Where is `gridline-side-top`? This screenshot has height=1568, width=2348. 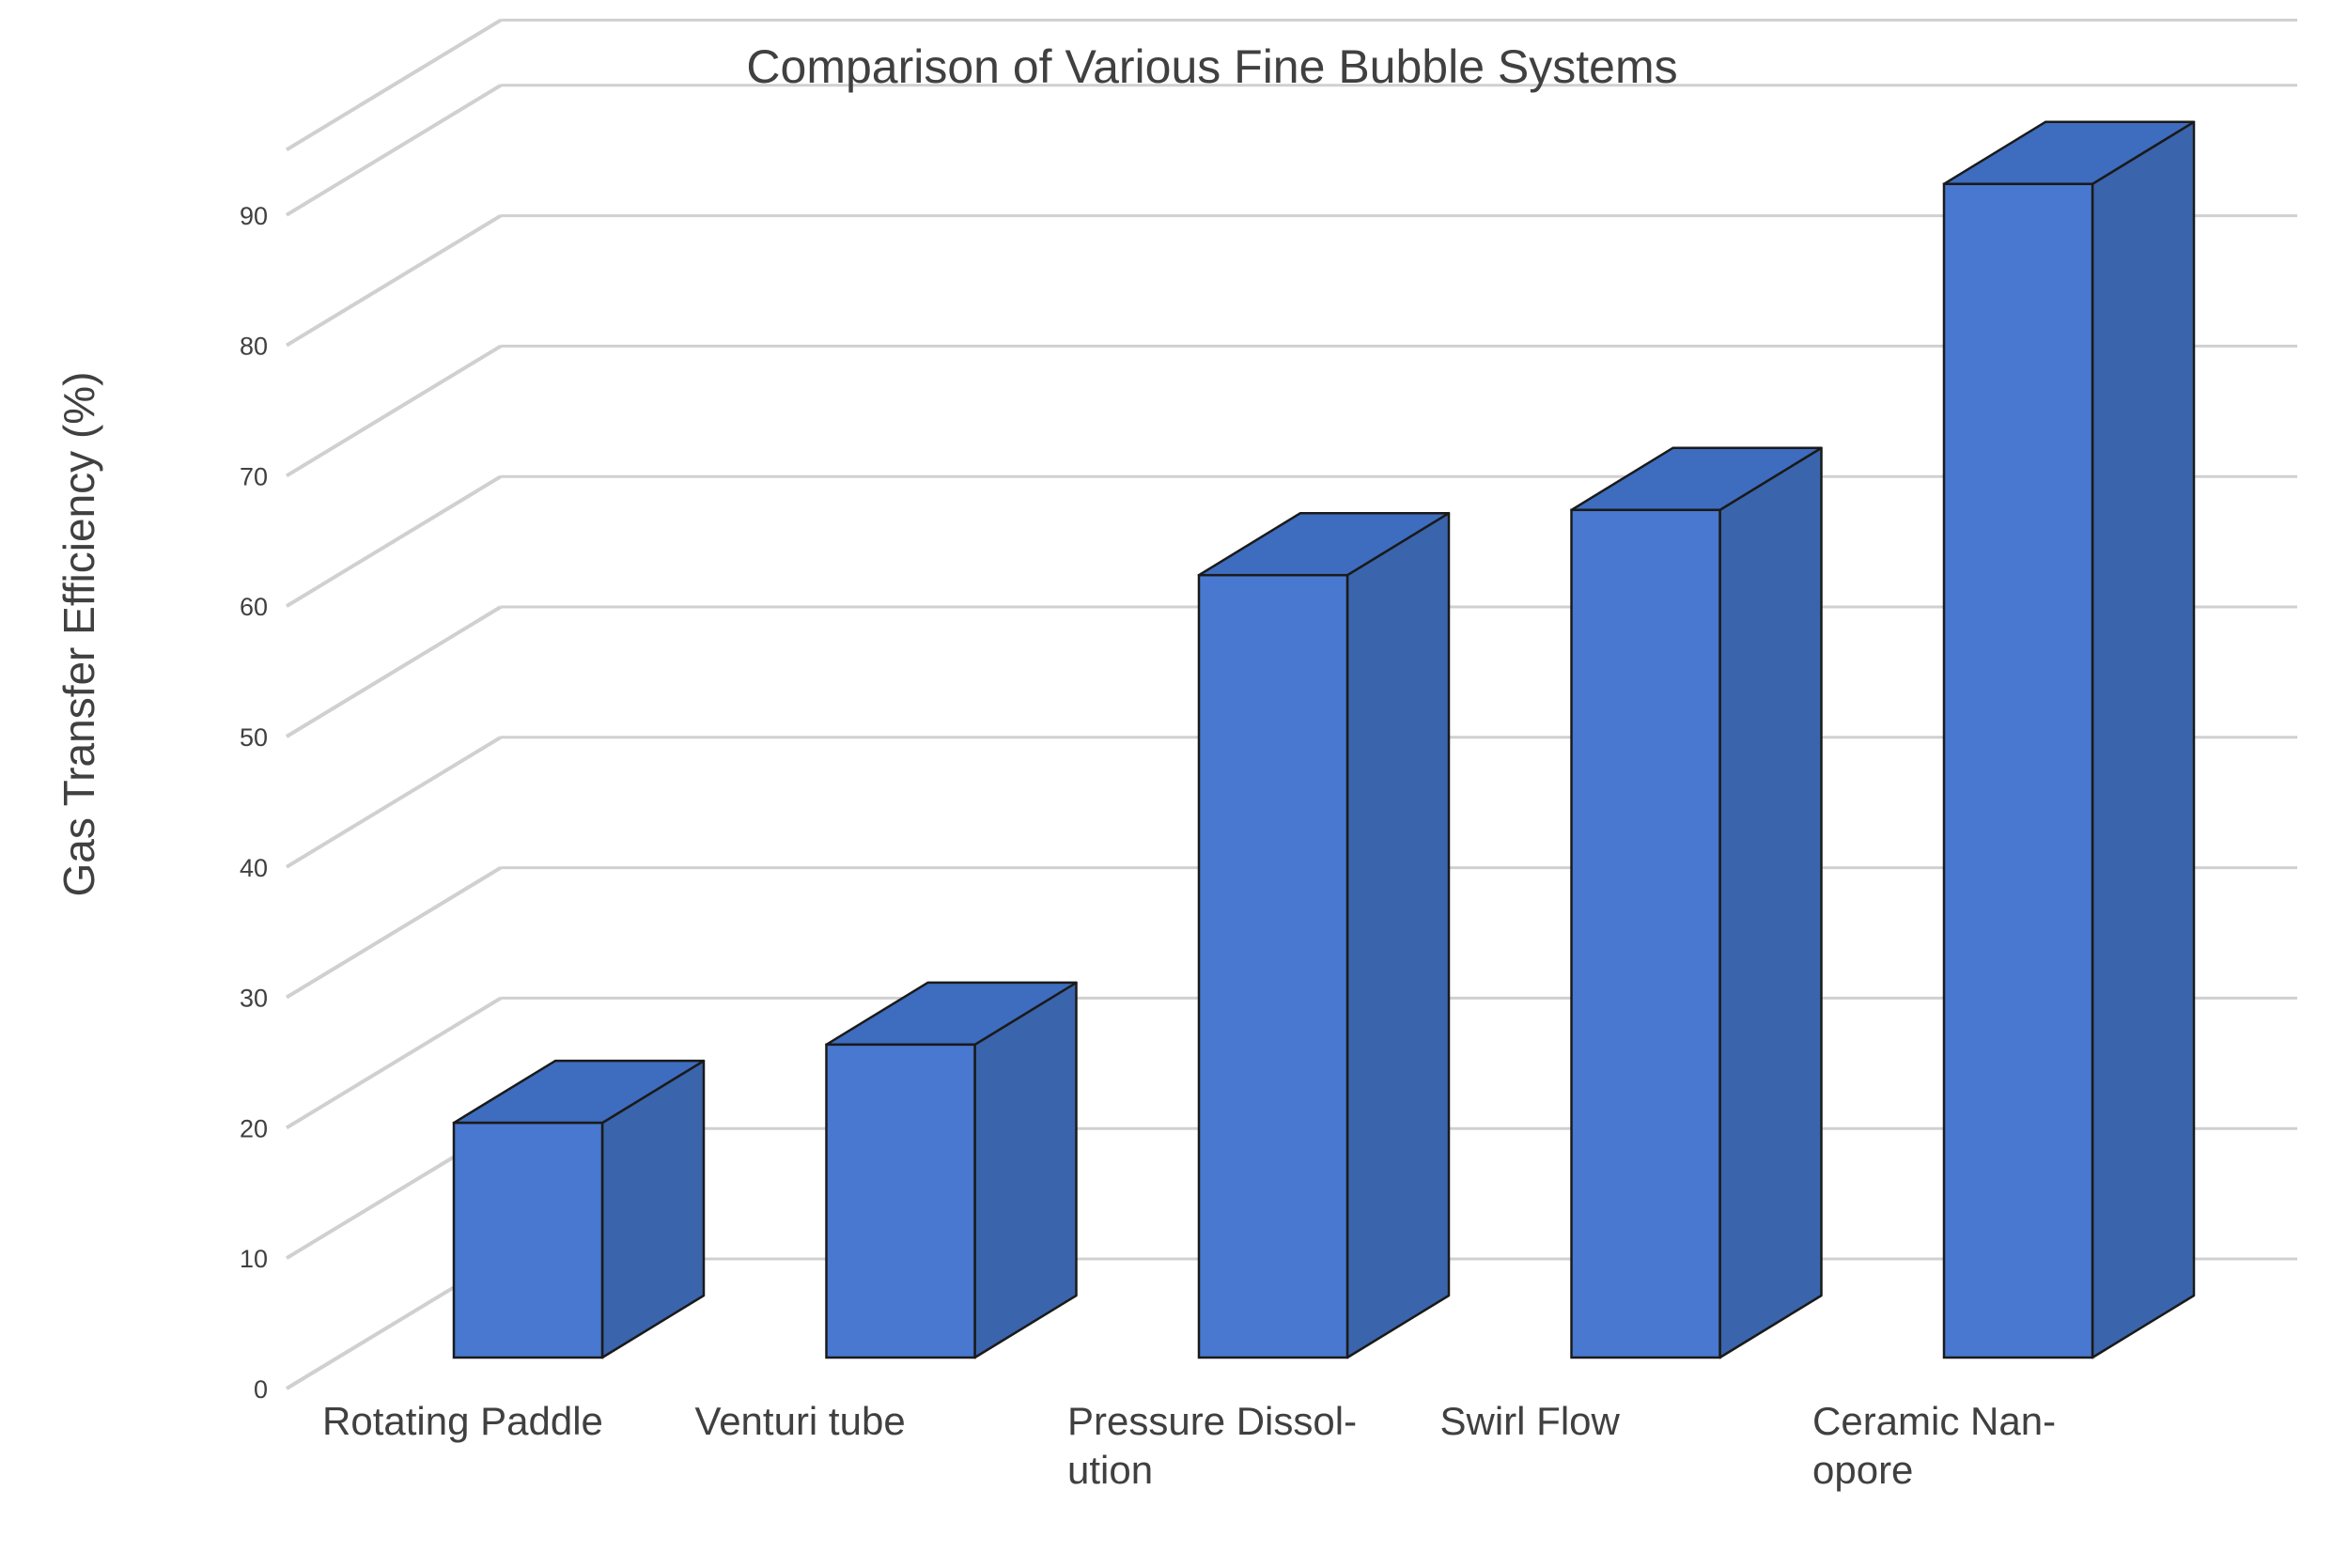 gridline-side-top is located at coordinates (394, 85).